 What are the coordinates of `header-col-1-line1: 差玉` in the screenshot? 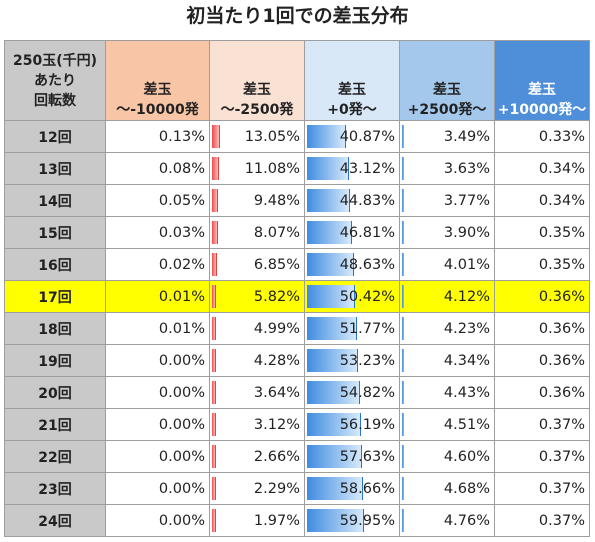 It's located at (157, 90).